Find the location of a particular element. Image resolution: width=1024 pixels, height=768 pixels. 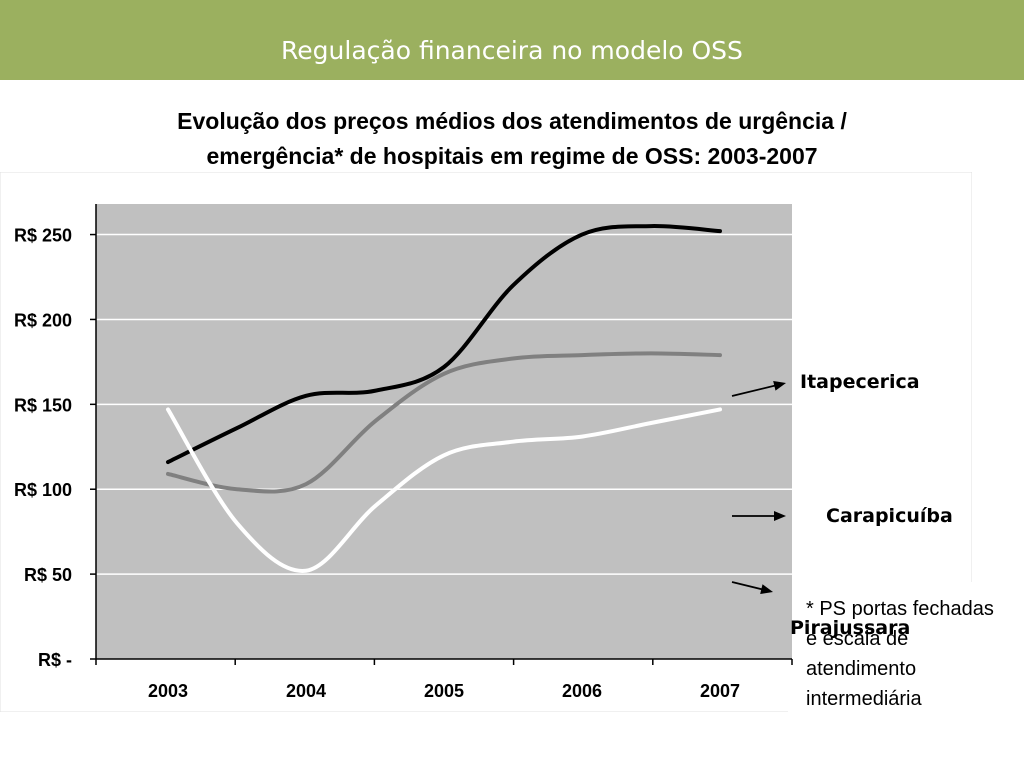

y-tick-label: R$ 50 is located at coordinates (48, 575).